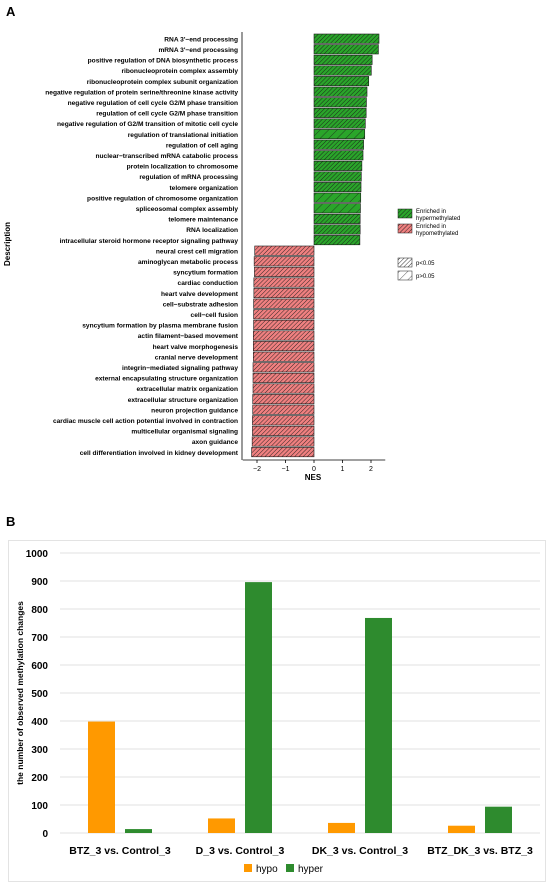 The image size is (550, 887). What do you see at coordinates (39, 750) in the screenshot?
I see `b-y-tick-label: 300` at bounding box center [39, 750].